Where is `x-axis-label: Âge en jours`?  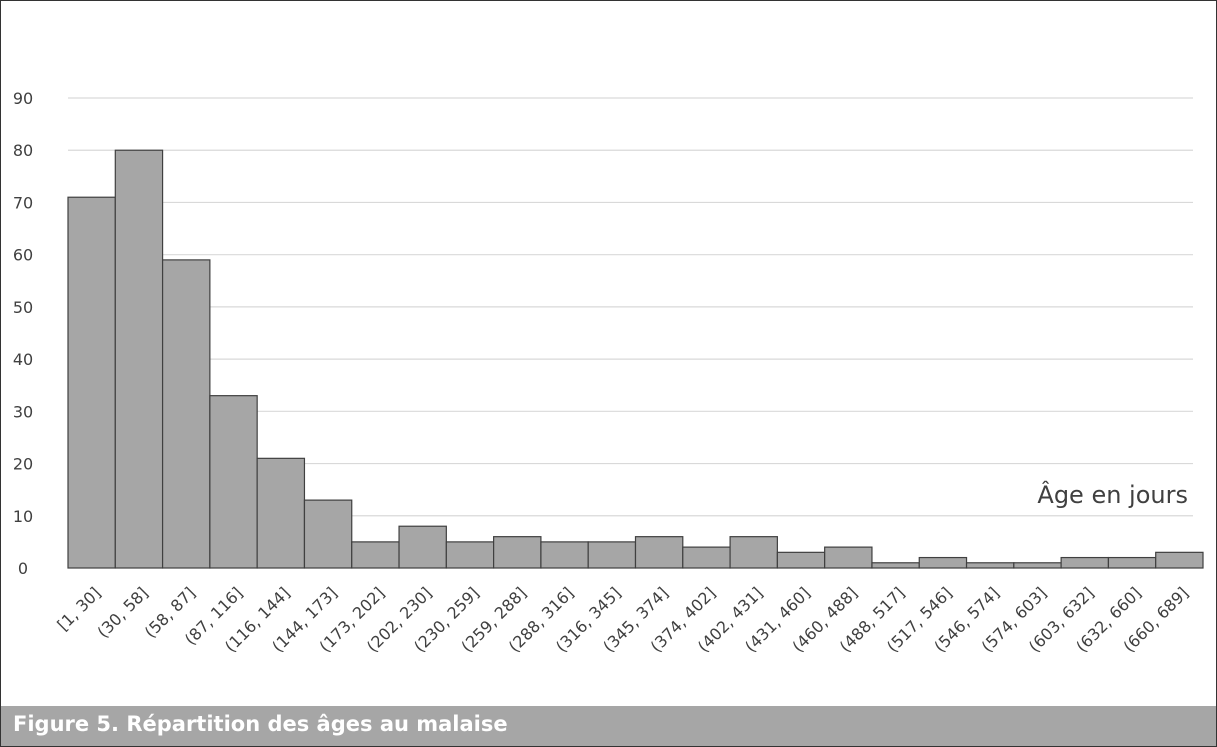
x-axis-label: Âge en jours is located at coordinates (1112, 494).